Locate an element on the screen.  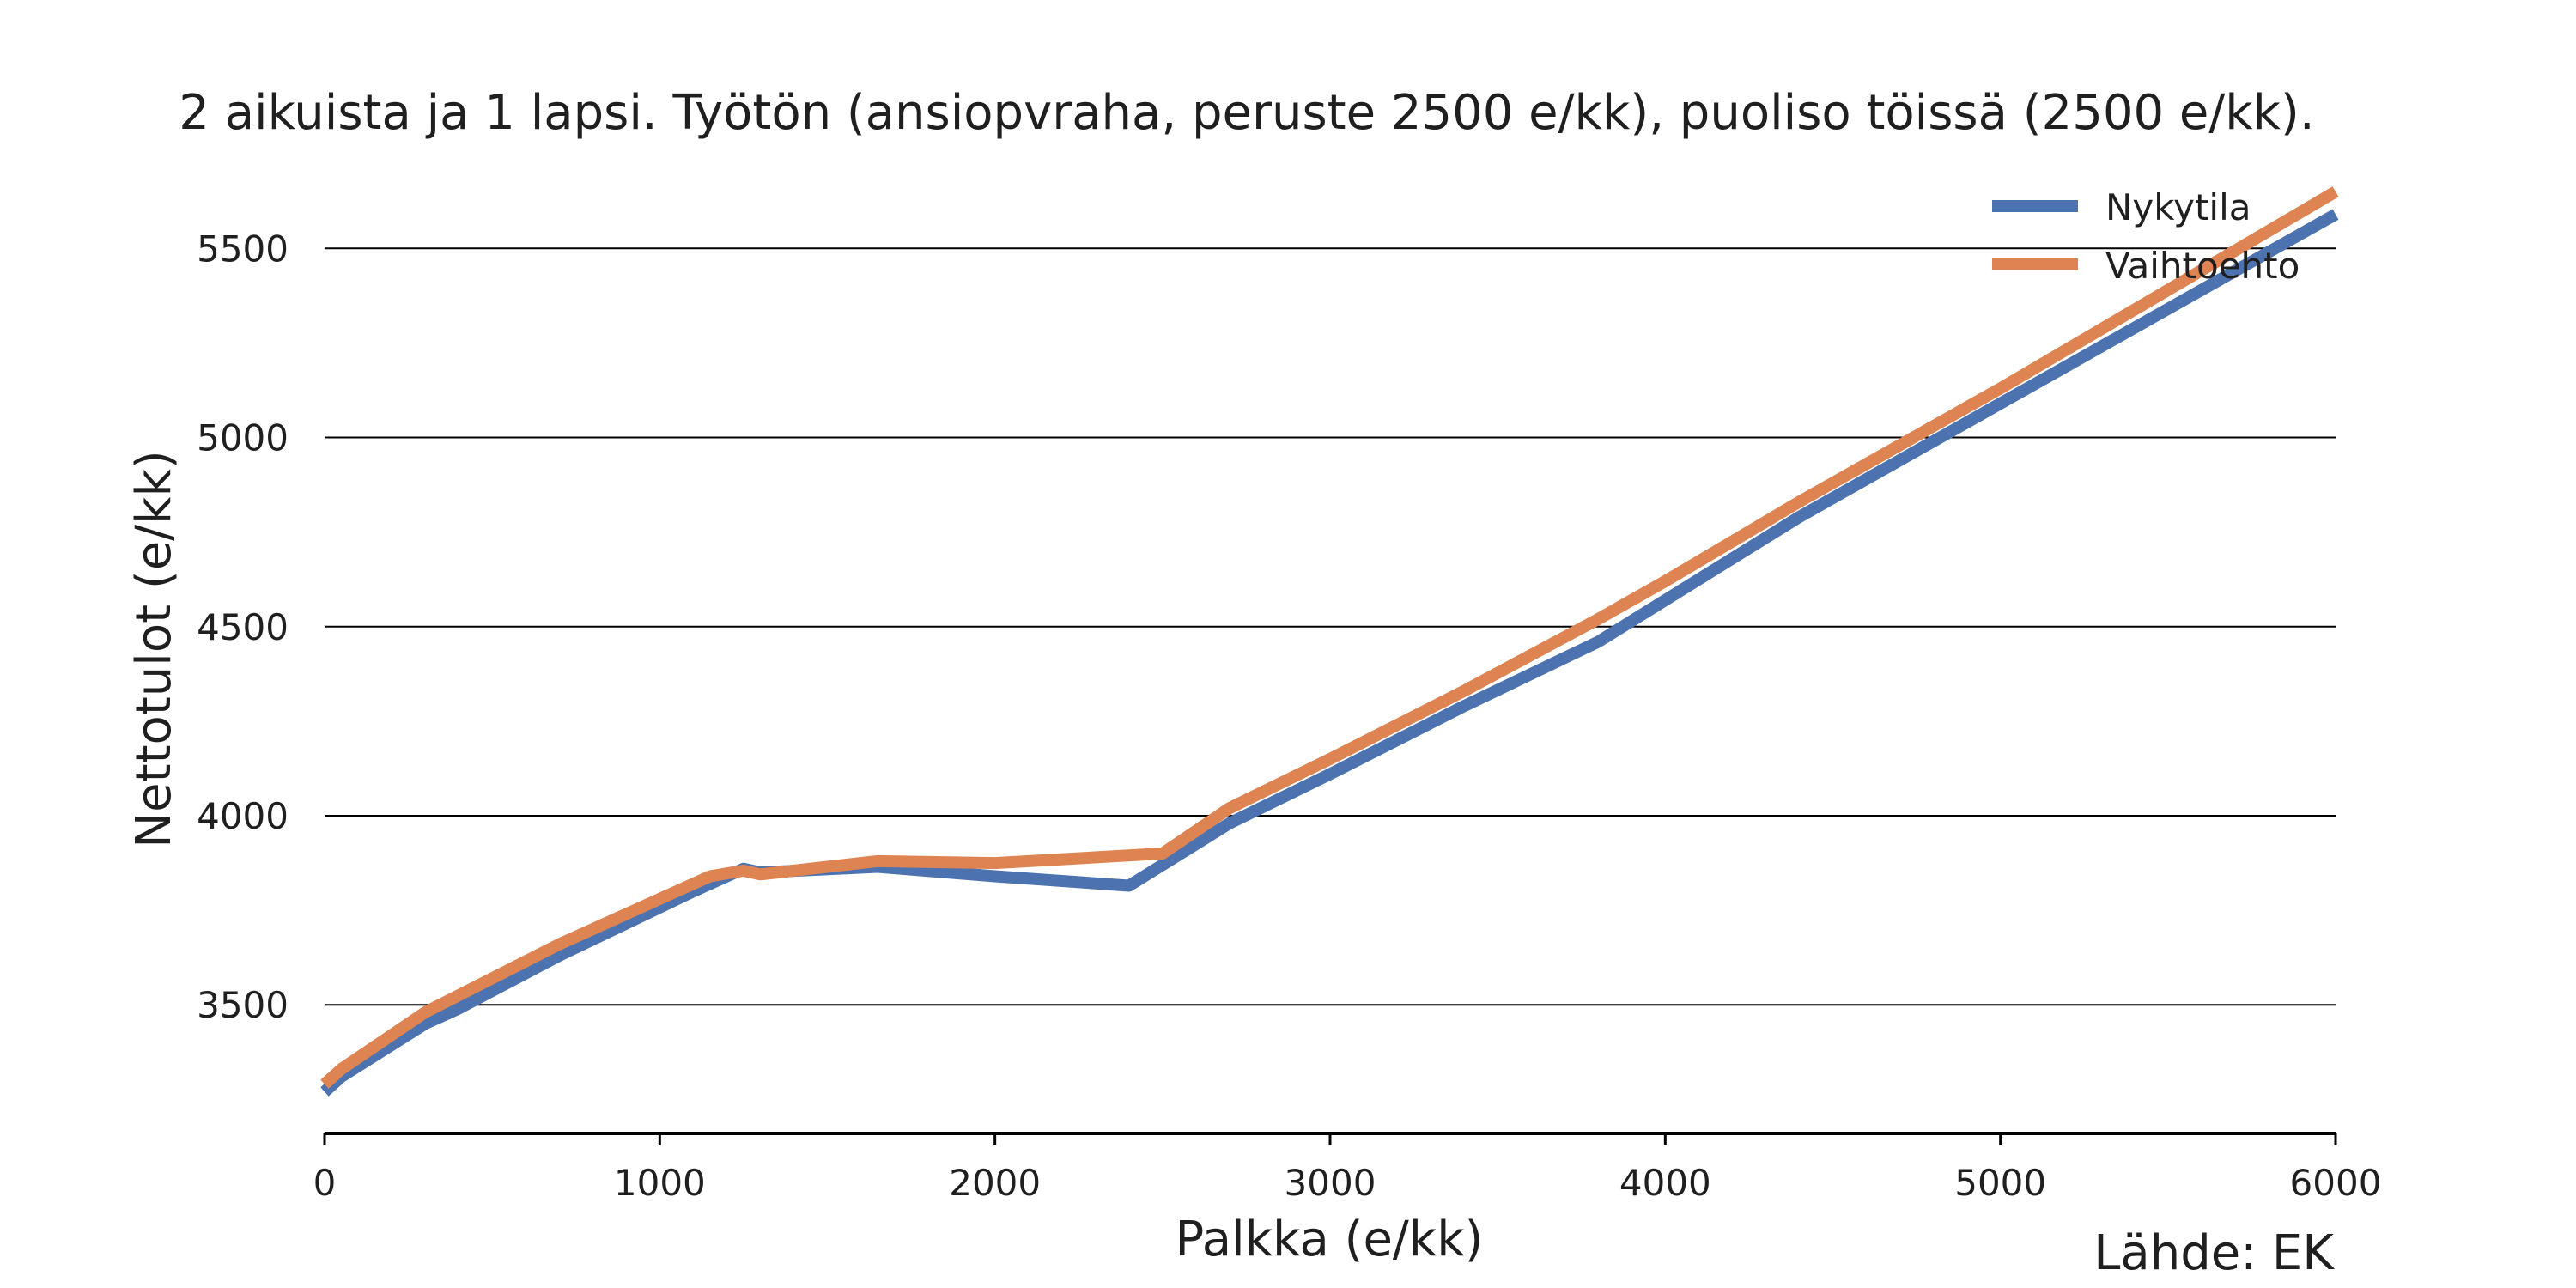
y-axis-label: Nettotulot (e/kk) is located at coordinates (154, 649).